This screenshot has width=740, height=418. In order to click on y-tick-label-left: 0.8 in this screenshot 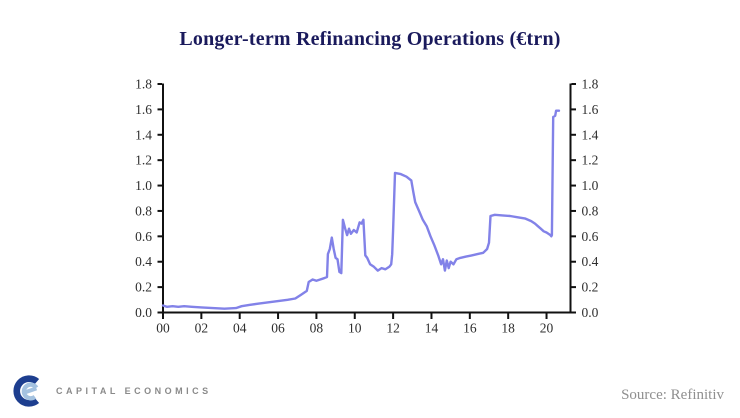, I will do `click(143, 210)`.